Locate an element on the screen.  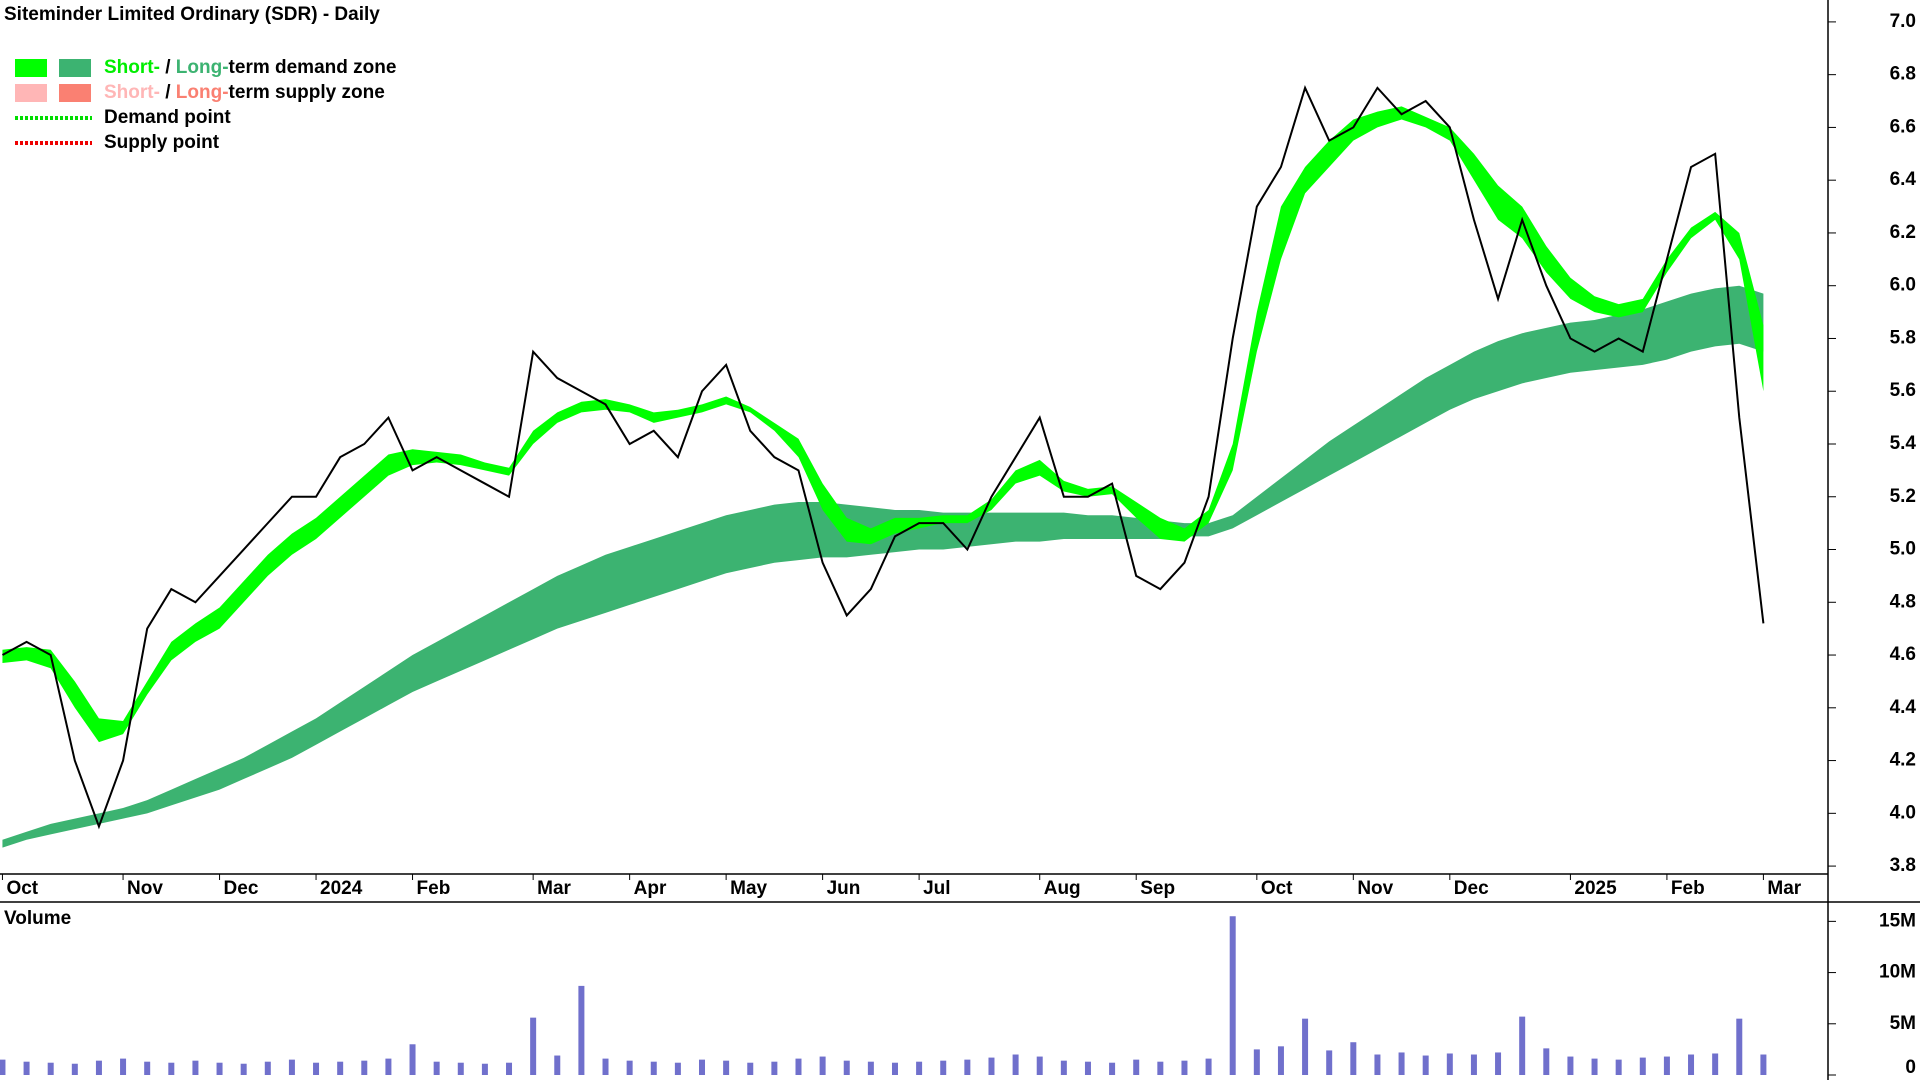
legend-label: Demand point is located at coordinates (167, 117).